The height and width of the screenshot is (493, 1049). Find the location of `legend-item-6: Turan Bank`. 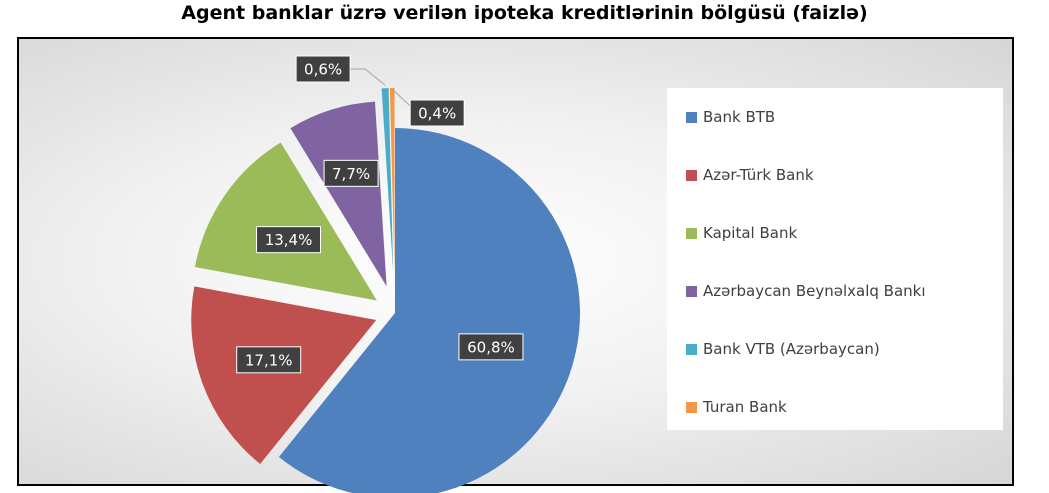

legend-item-6: Turan Bank is located at coordinates (736, 407).